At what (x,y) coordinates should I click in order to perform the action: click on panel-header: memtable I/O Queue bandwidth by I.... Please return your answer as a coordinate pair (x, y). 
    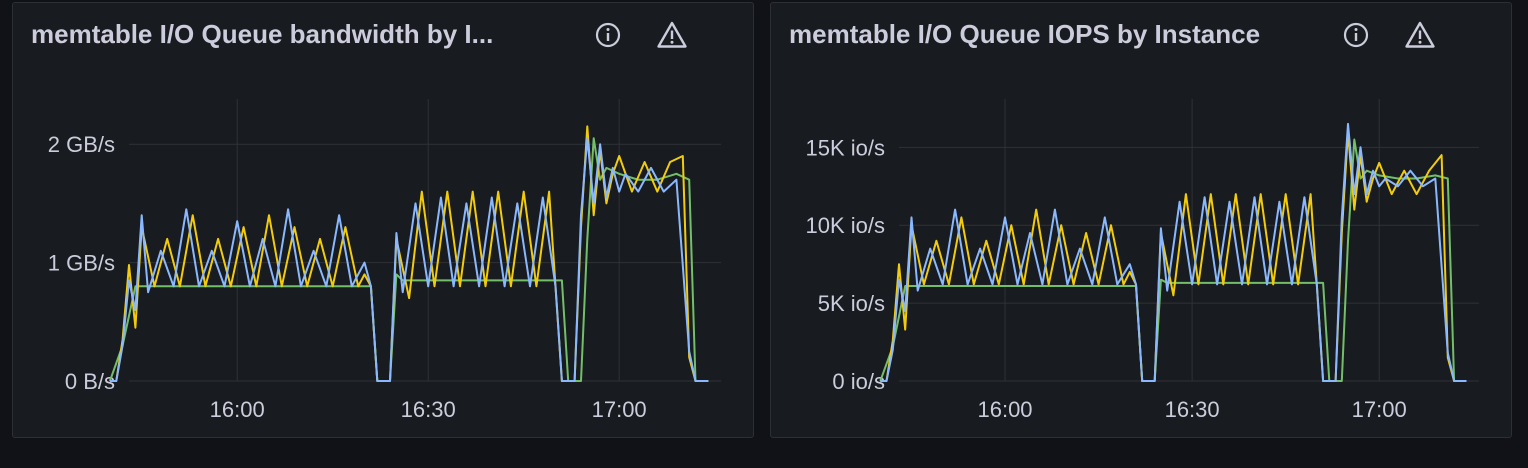
    Looking at the image, I should click on (383, 35).